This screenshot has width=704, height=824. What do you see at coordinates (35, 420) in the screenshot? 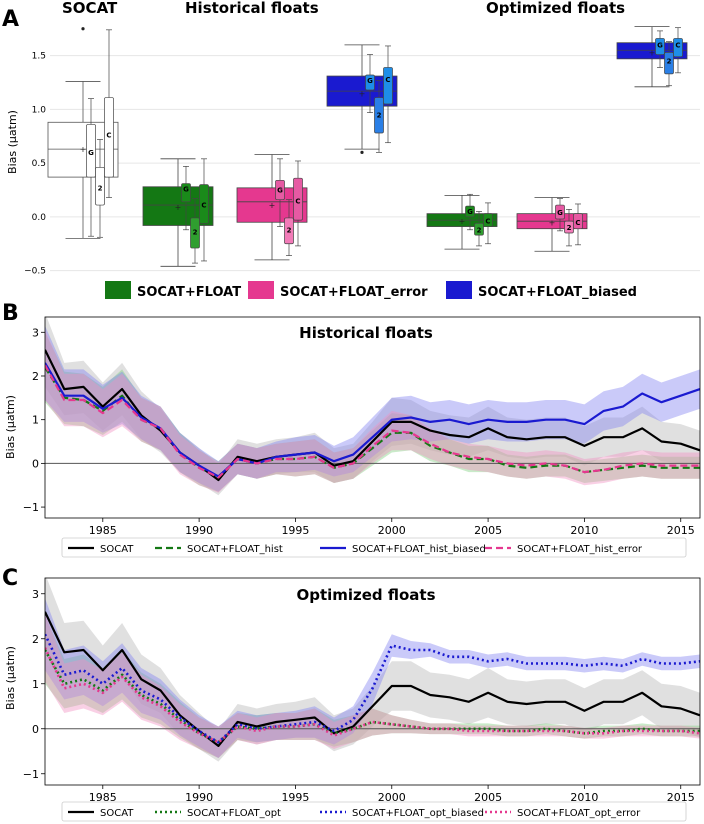
I see `y-tick-label: 1` at bounding box center [35, 420].